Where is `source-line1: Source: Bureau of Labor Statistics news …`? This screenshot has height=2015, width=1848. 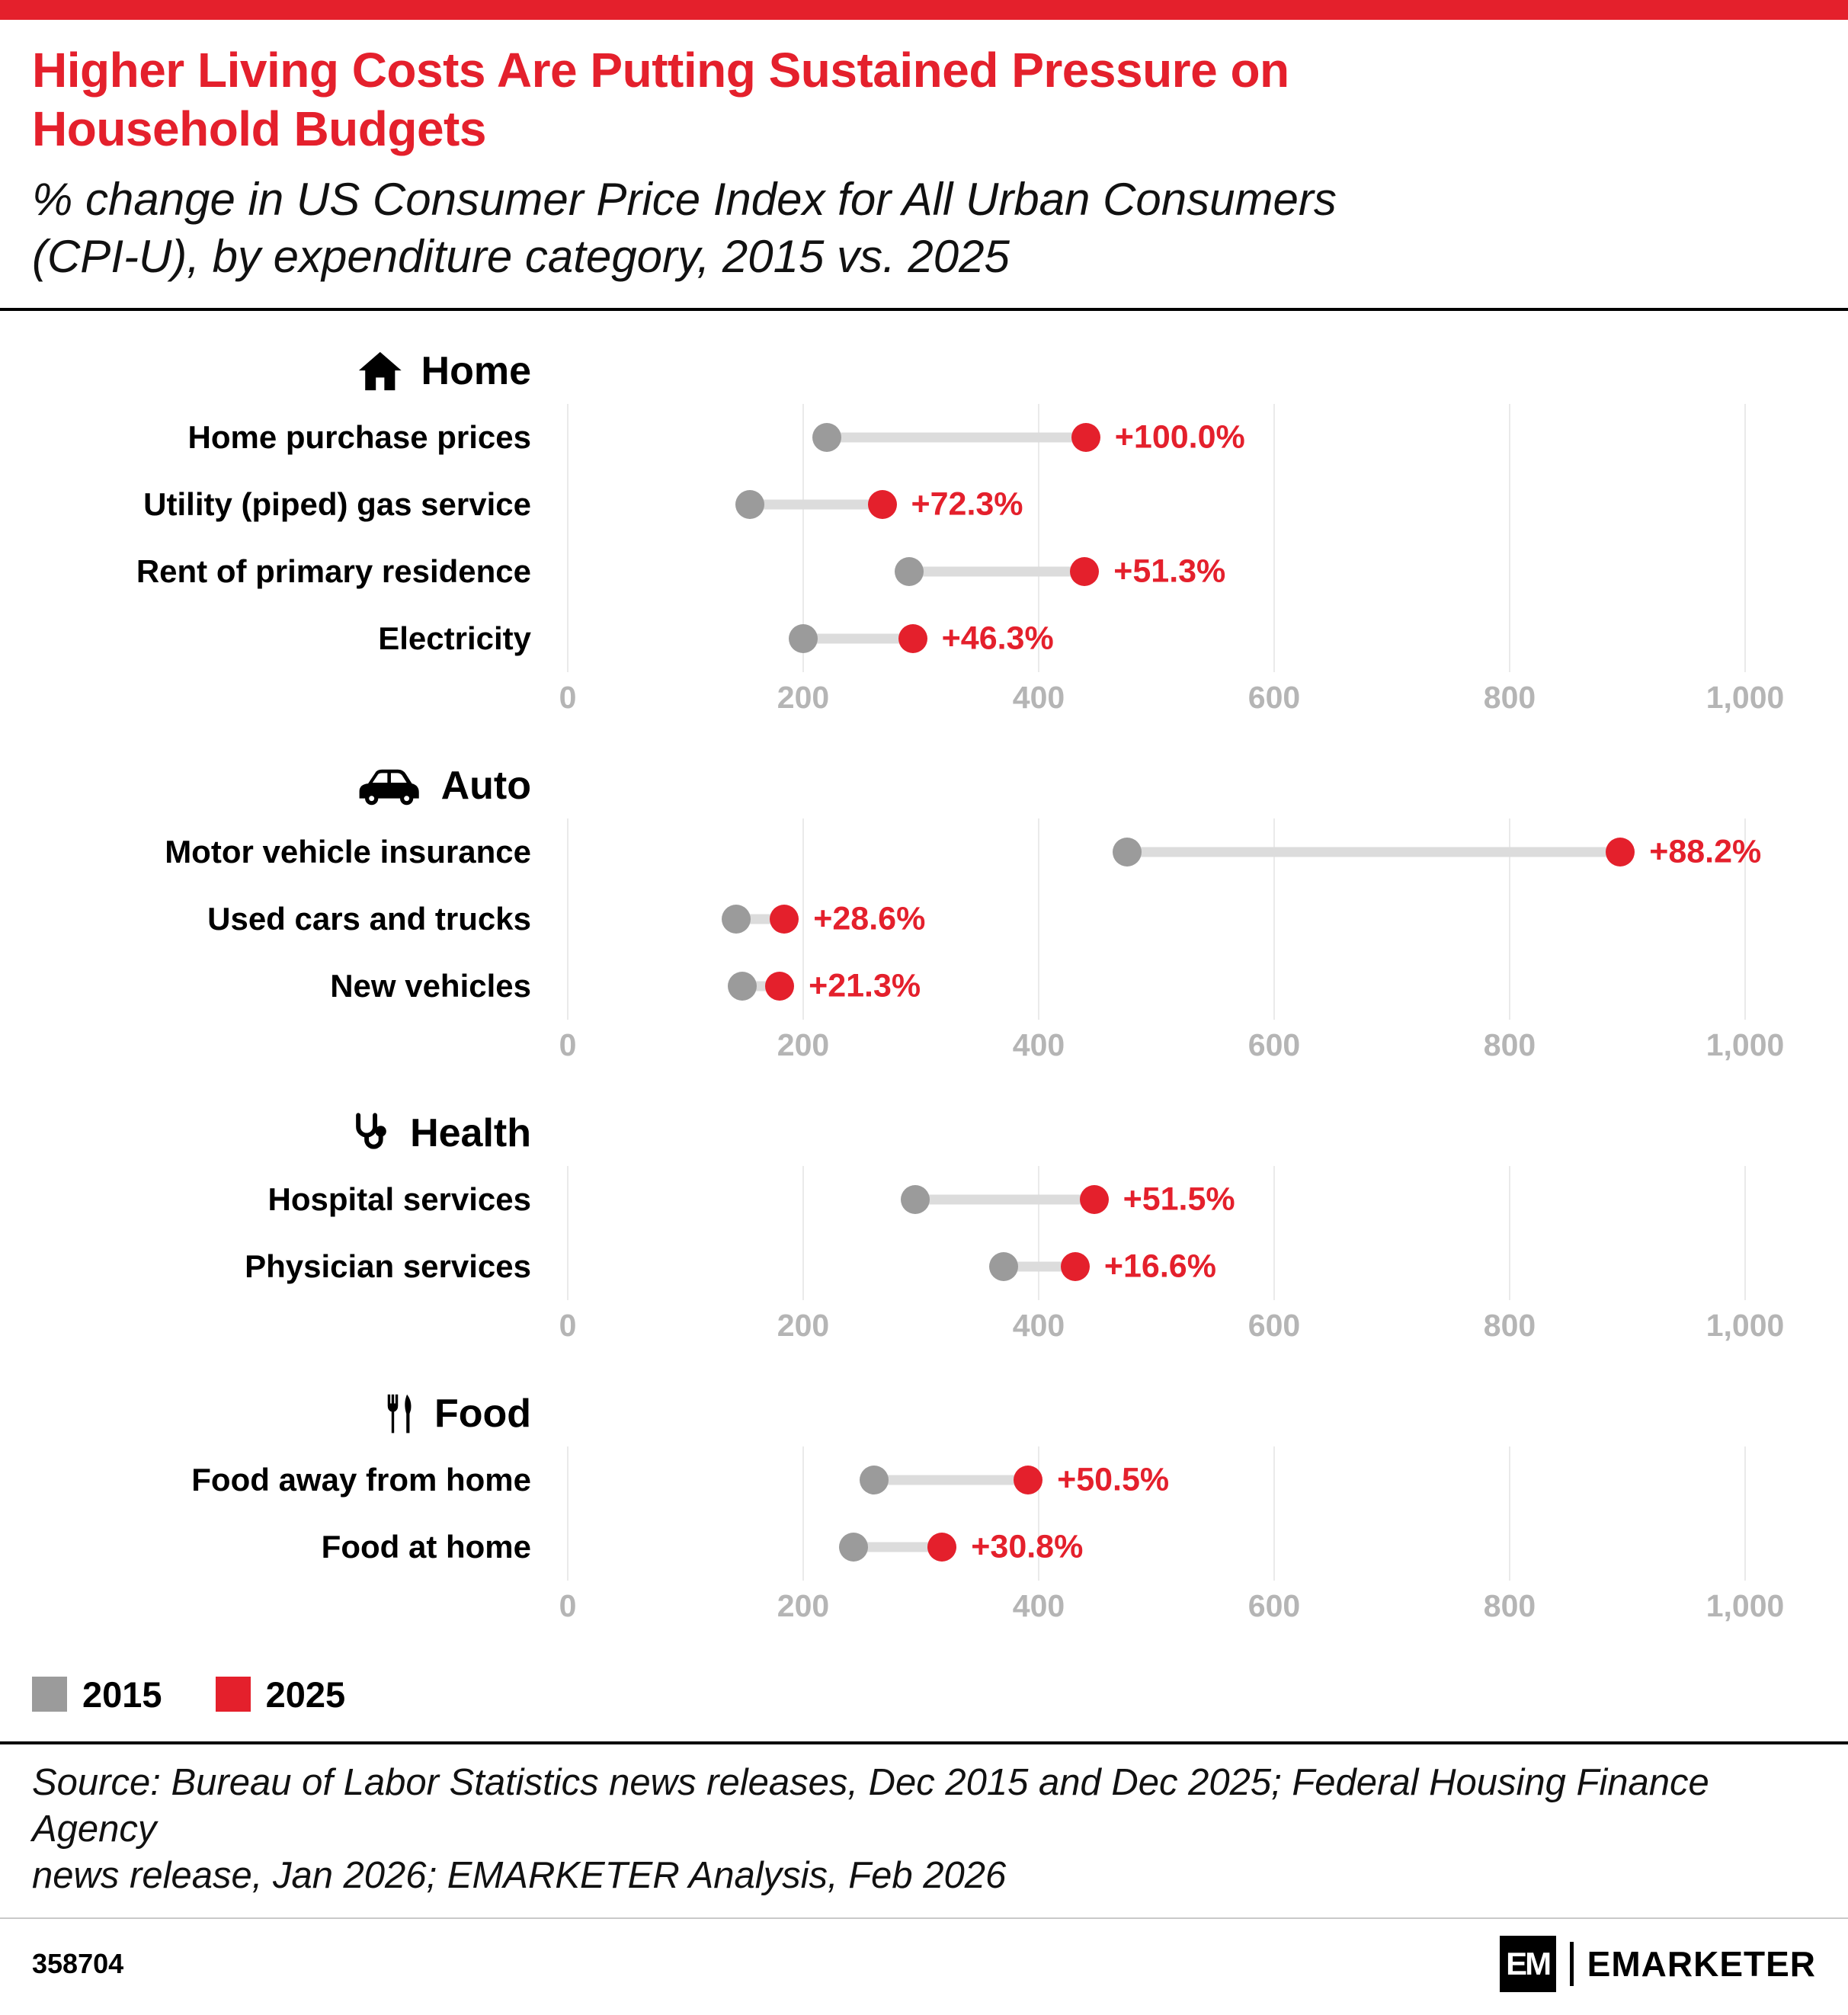 source-line1: Source: Bureau of Labor Statistics news … is located at coordinates (870, 1806).